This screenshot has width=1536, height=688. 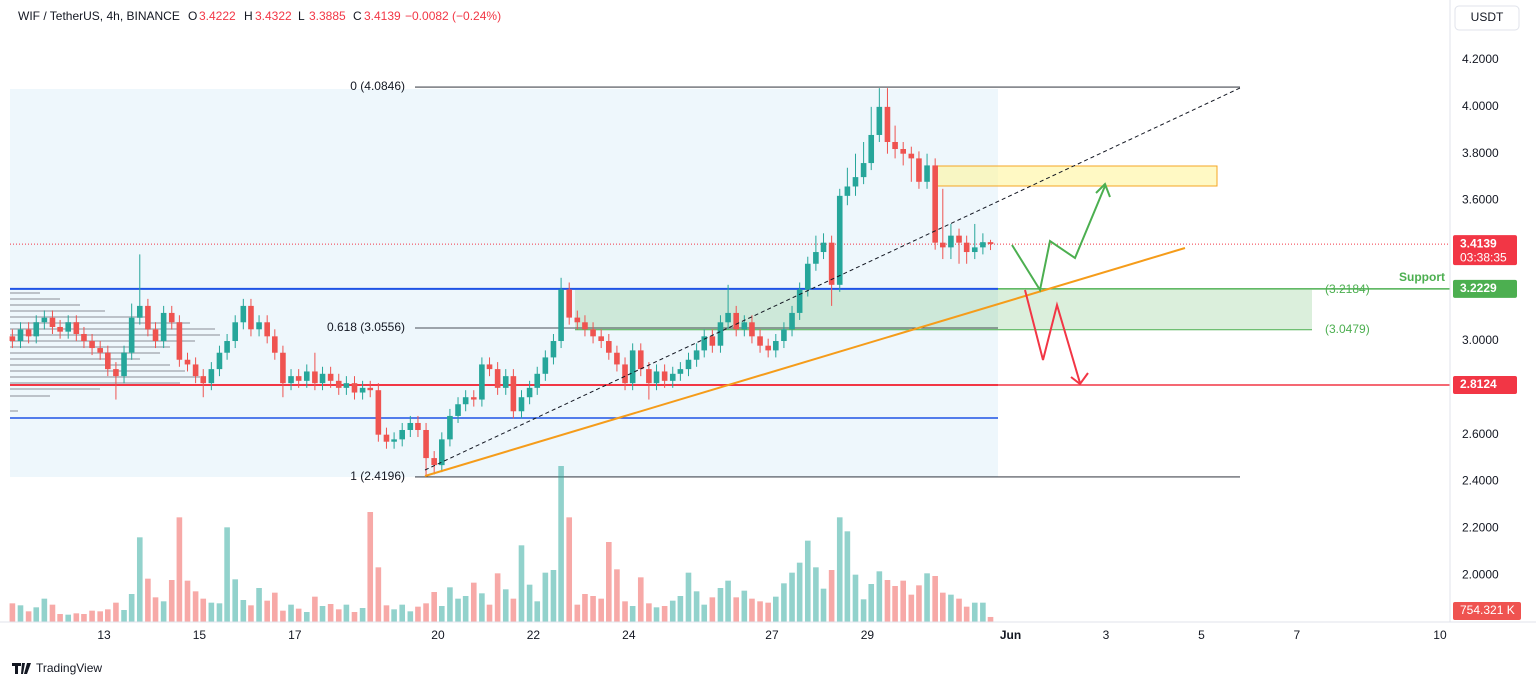 I want to click on bullish-path, so click(x=1058, y=239).